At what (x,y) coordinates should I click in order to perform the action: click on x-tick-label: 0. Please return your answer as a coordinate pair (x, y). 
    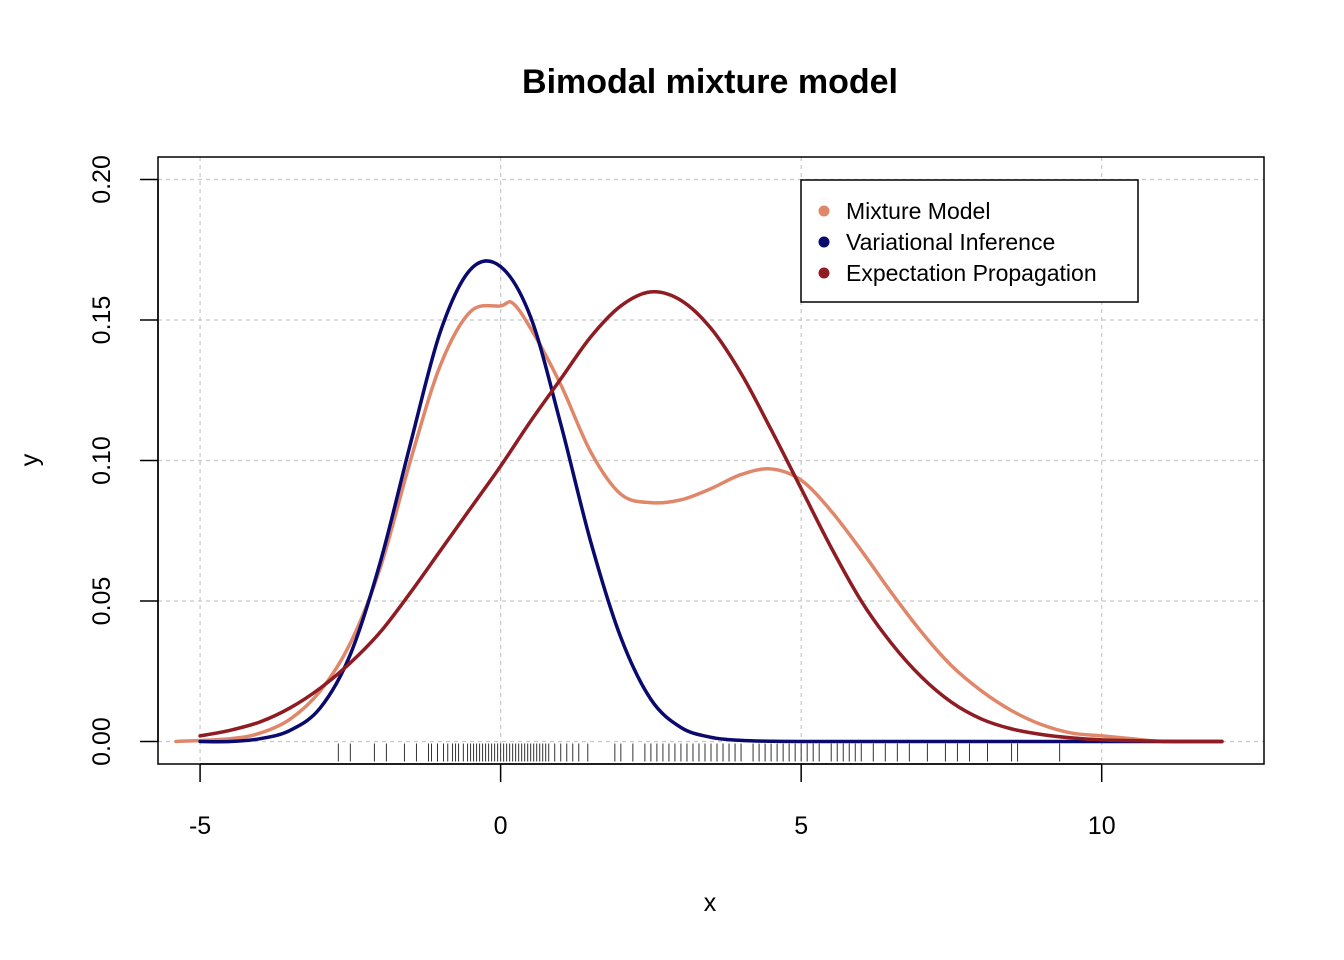
    Looking at the image, I should click on (501, 826).